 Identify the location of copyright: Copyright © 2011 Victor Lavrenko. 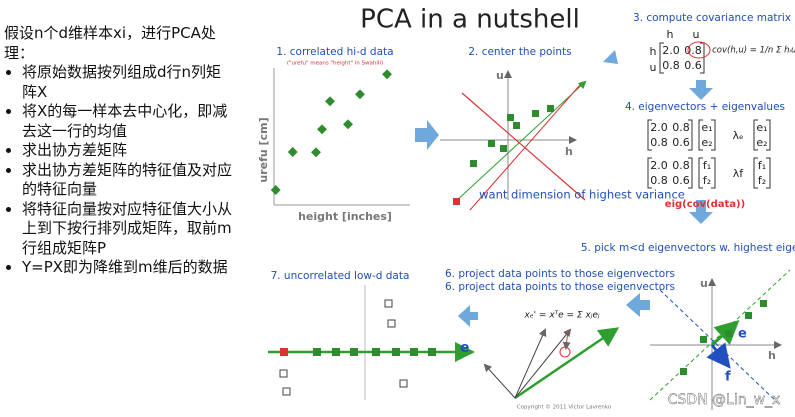
(564, 407).